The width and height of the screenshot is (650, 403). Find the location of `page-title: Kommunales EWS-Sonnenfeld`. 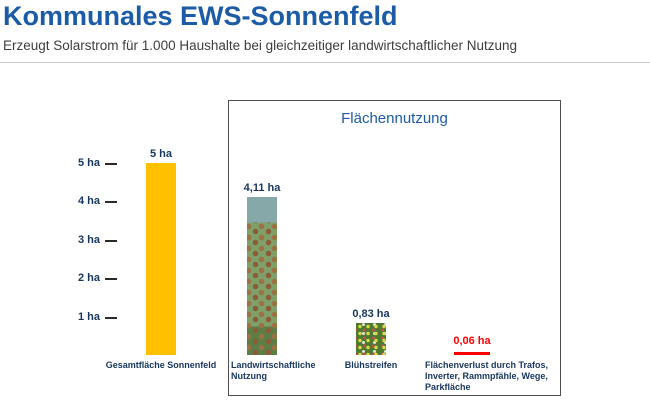

page-title: Kommunales EWS-Sonnenfeld is located at coordinates (200, 16).